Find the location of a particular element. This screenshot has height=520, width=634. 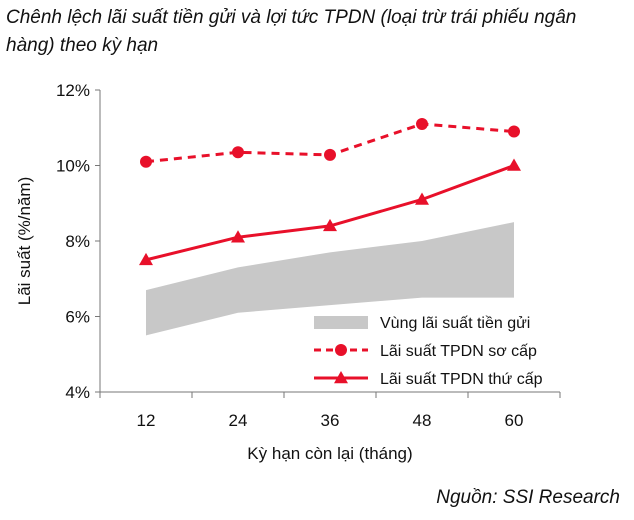

x-tick-label-4: 60 is located at coordinates (514, 420).